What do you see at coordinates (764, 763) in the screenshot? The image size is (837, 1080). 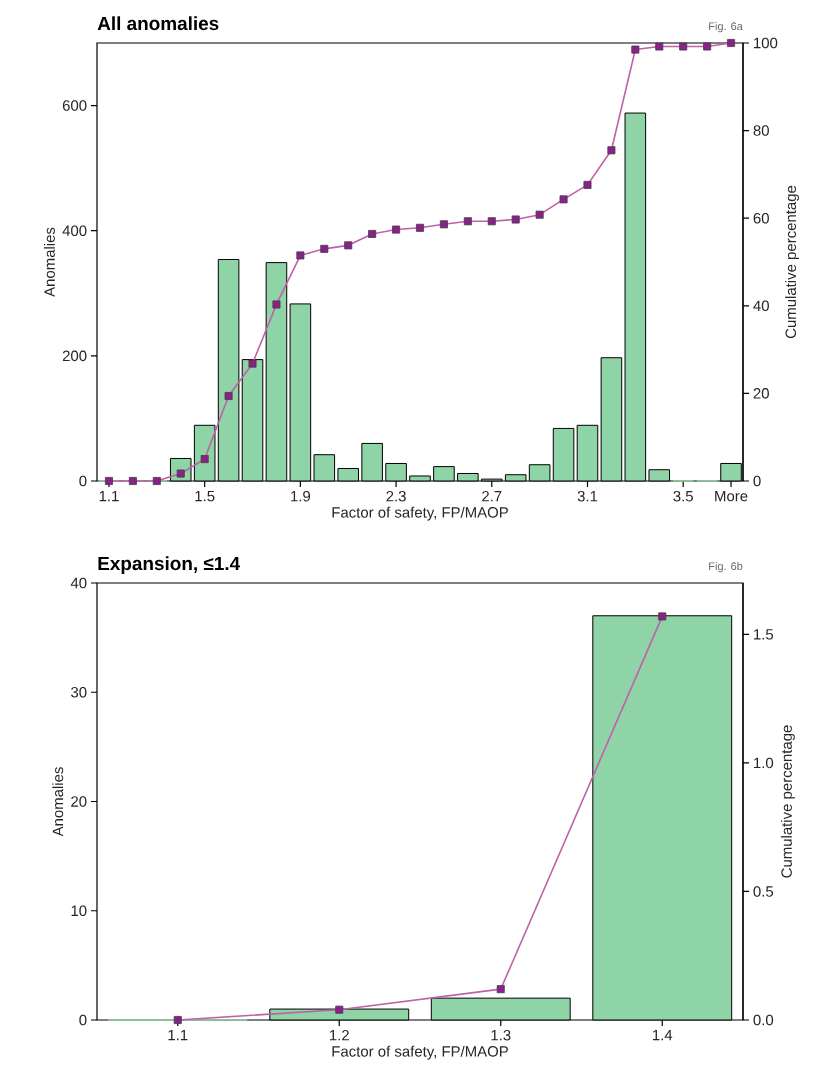 I see `y2-tick-label: 1.0` at bounding box center [764, 763].